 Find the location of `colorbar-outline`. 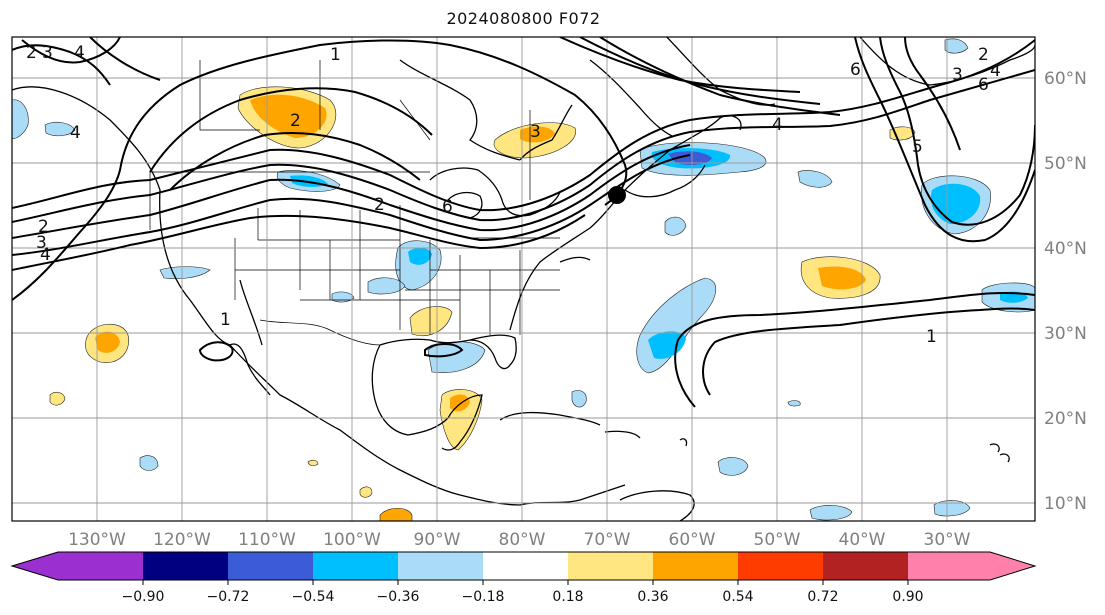

colorbar-outline is located at coordinates (523, 566).